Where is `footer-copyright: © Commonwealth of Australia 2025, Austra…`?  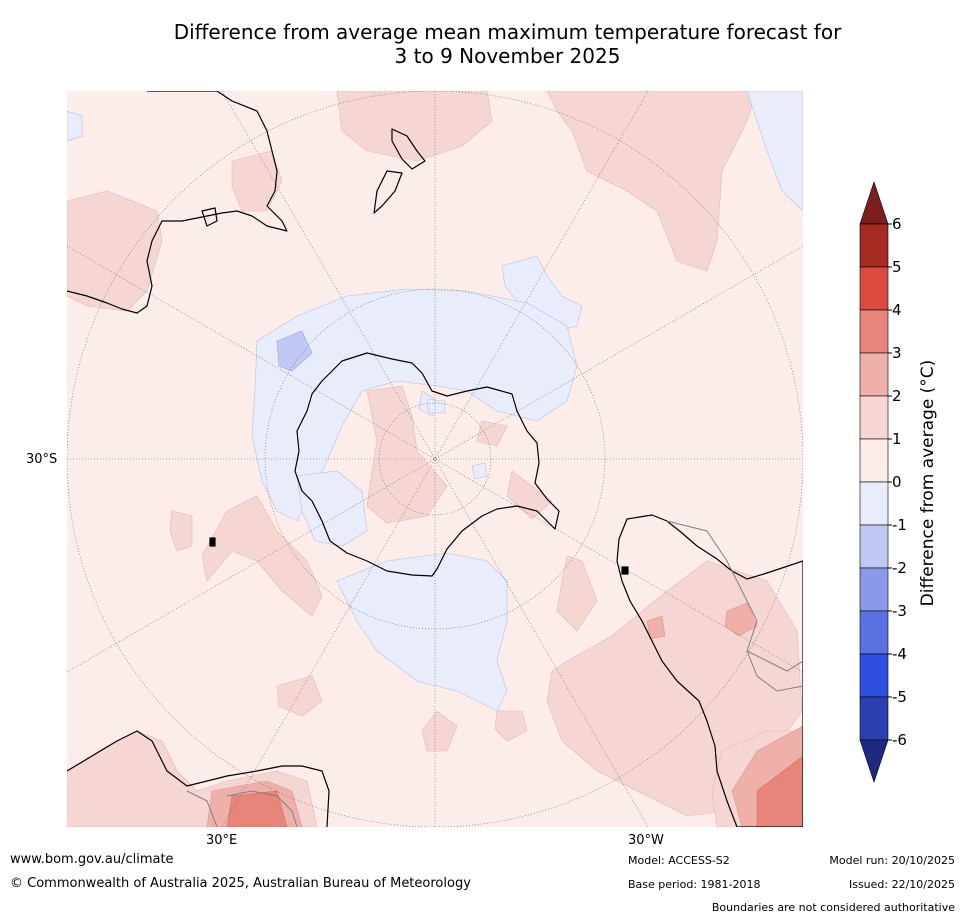 footer-copyright: © Commonwealth of Australia 2025, Austra… is located at coordinates (240, 883).